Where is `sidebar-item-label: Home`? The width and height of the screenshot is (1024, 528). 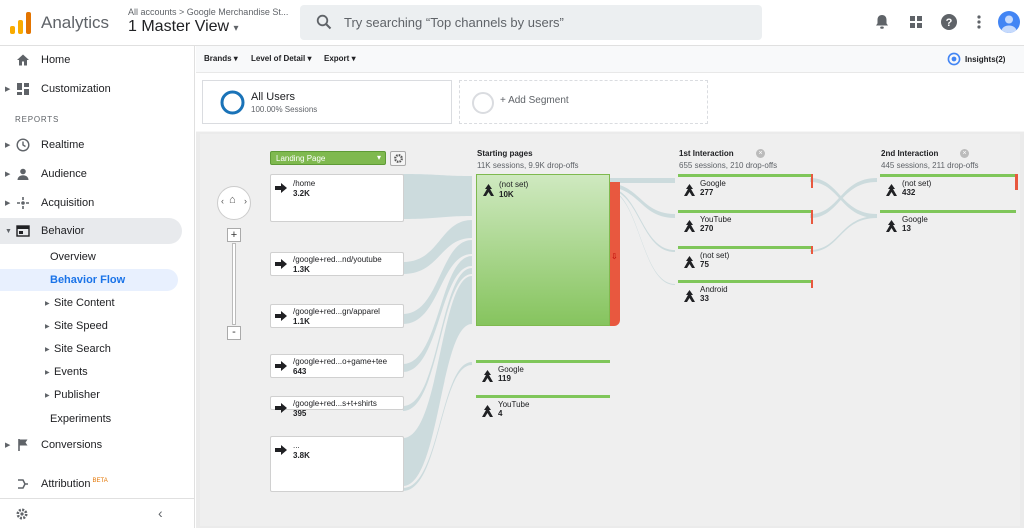 sidebar-item-label: Home is located at coordinates (56, 60).